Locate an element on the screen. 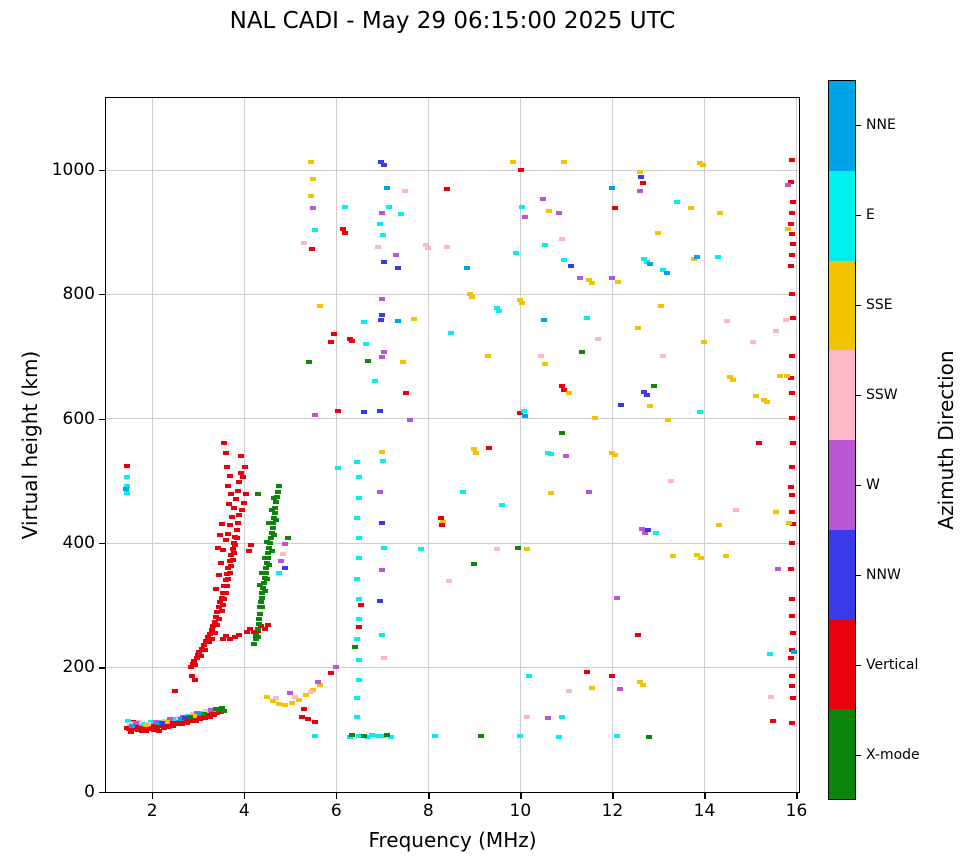 The height and width of the screenshot is (865, 972). colorbar-segment-e is located at coordinates (842, 215).